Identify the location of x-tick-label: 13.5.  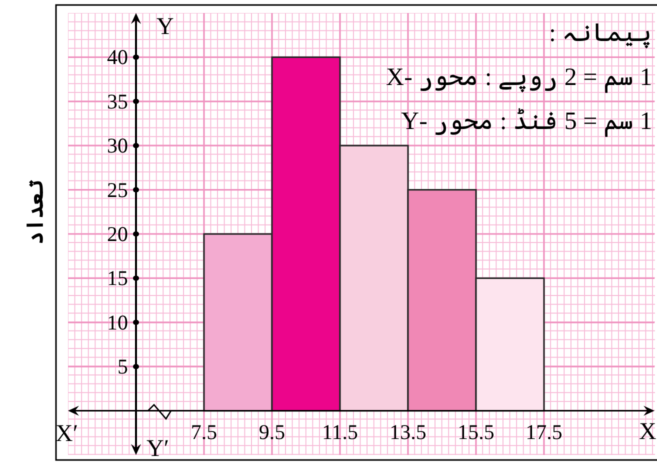
(408, 432).